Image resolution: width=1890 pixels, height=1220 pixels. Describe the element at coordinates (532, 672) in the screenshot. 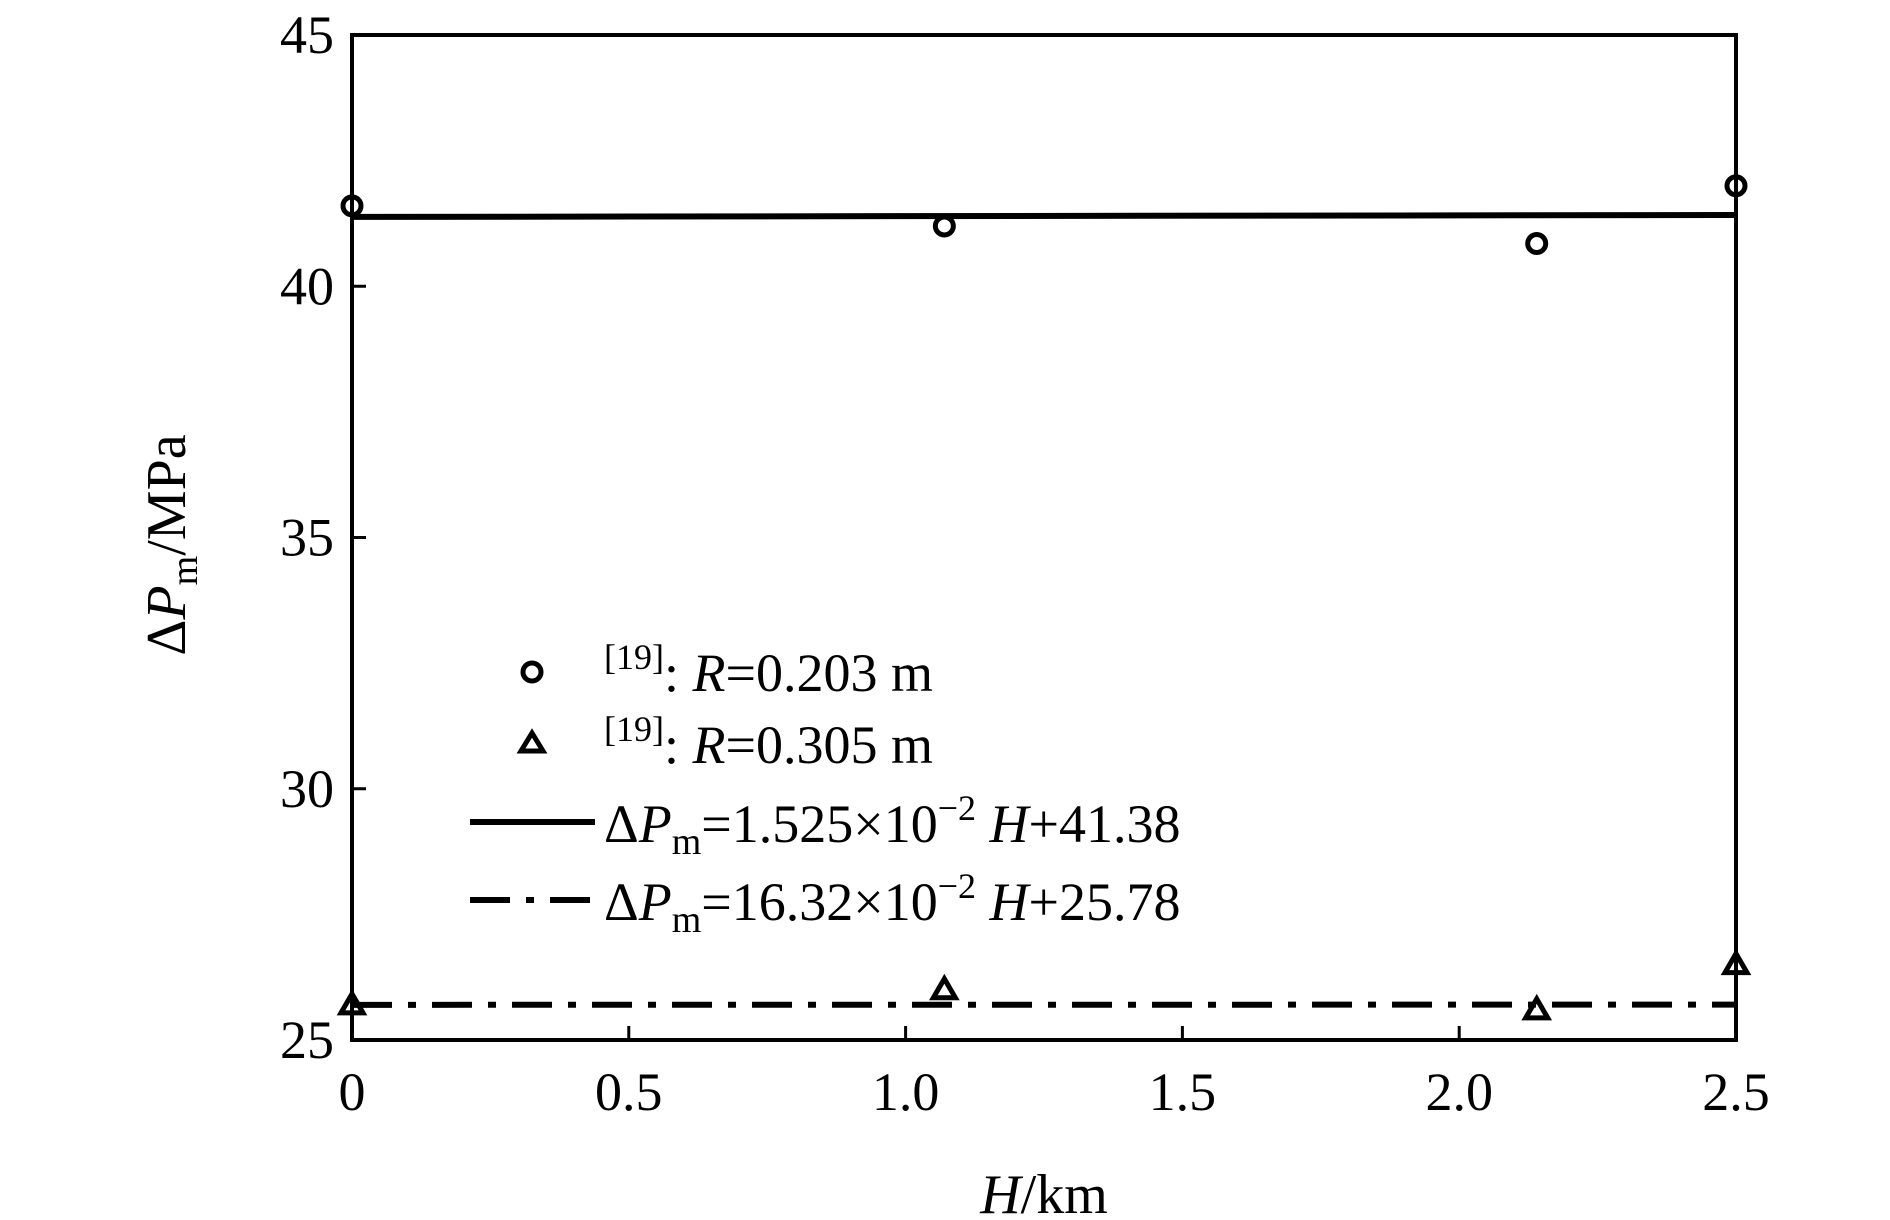

I see `legend-circle-marker` at that location.